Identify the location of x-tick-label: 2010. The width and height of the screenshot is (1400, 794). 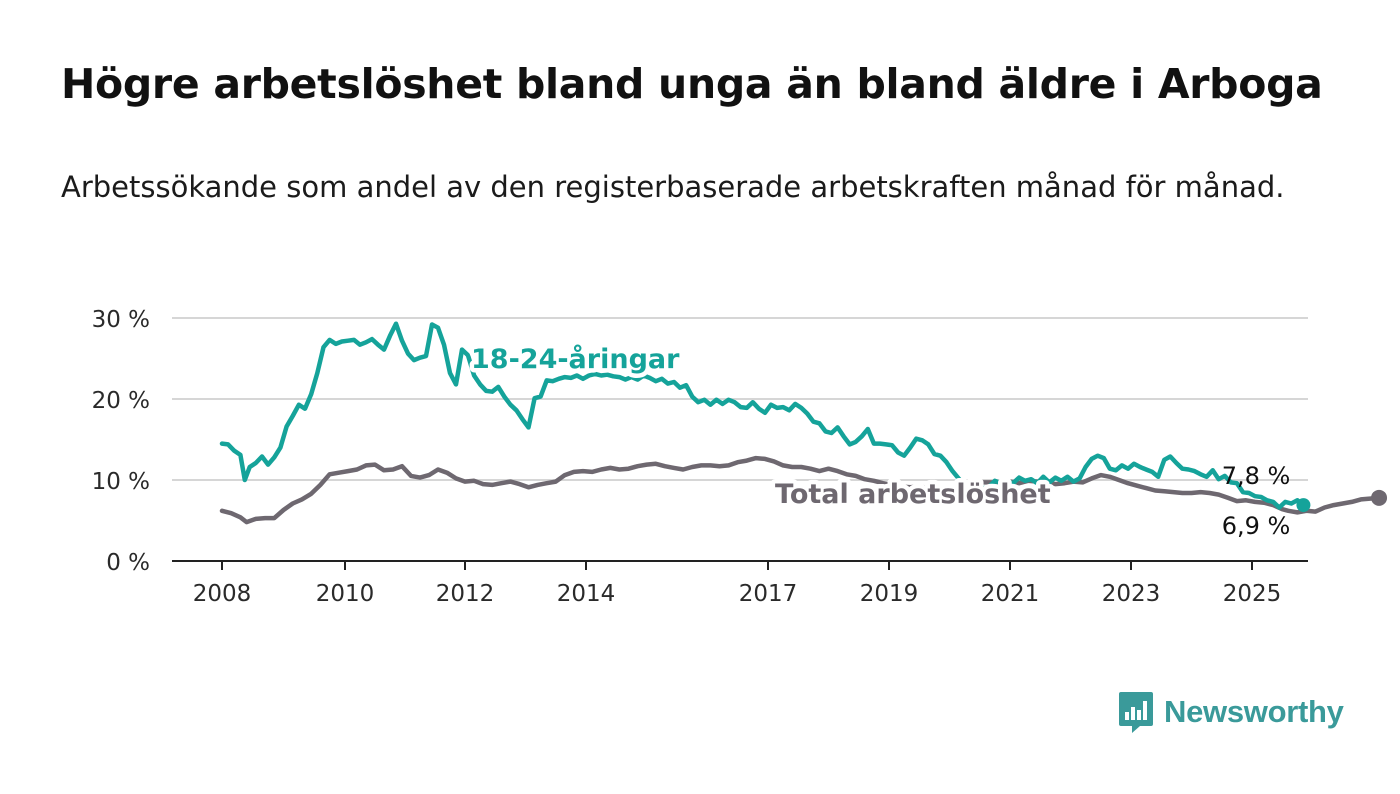
(345, 594).